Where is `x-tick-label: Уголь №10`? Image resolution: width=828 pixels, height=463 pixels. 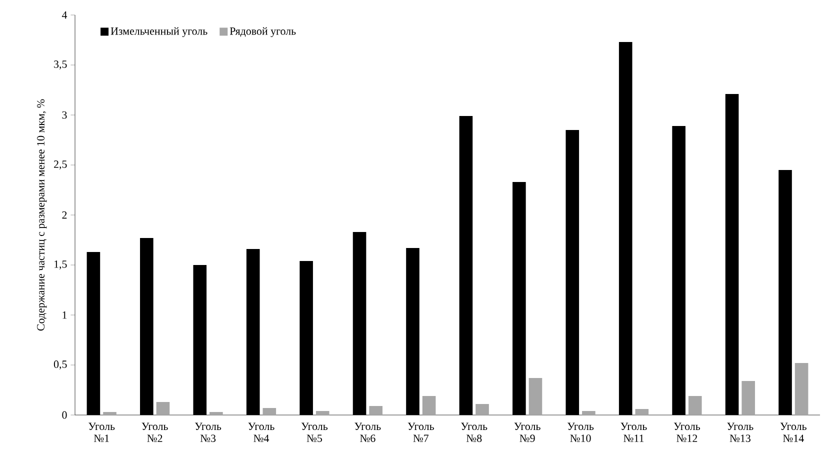
x-tick-label: Уголь №10 is located at coordinates (580, 432).